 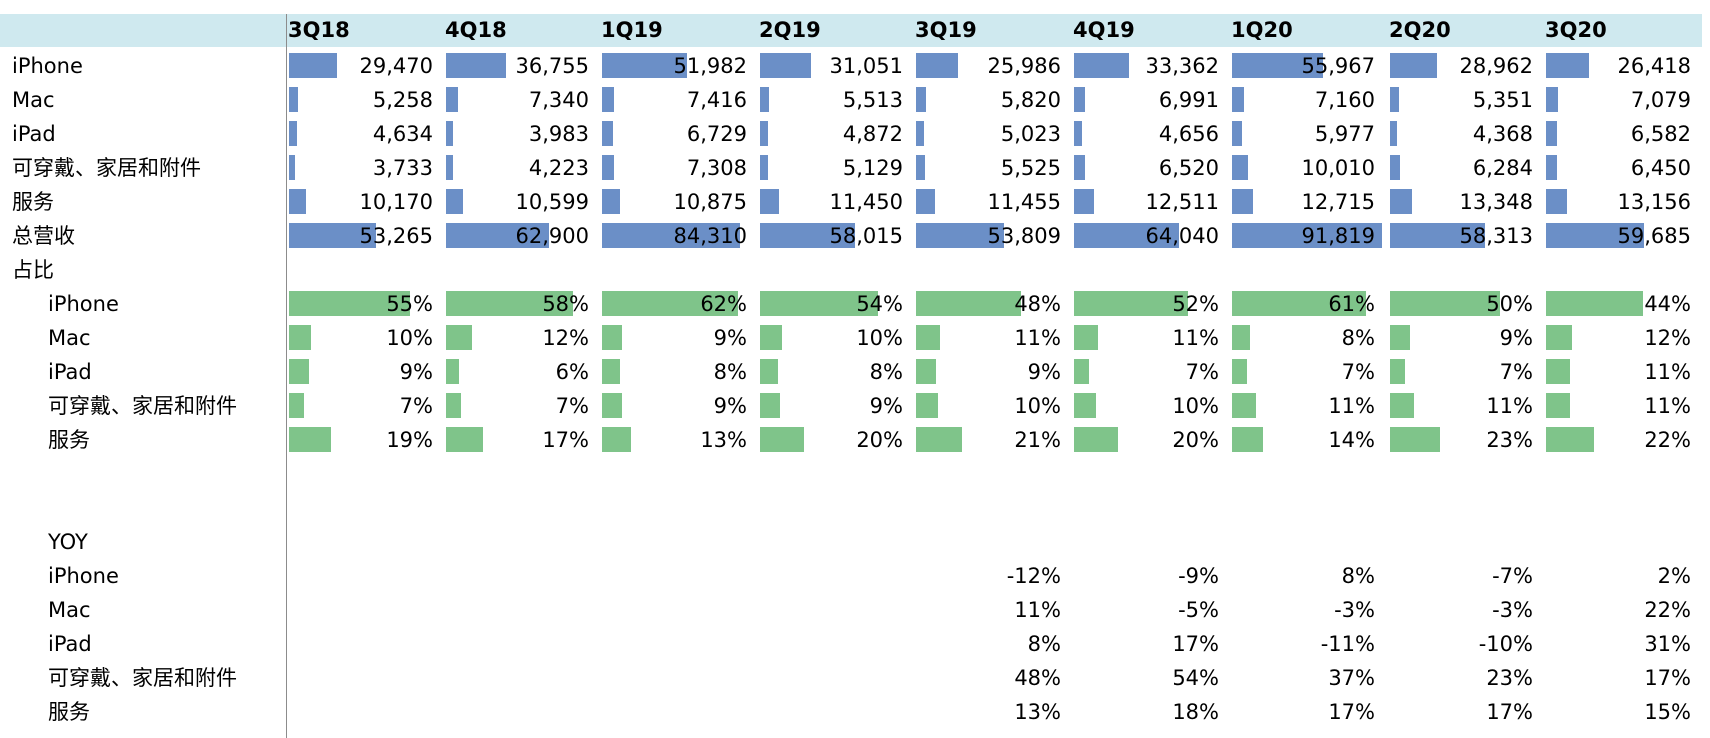 I want to click on revenue-value: 10,010, so click(x=1338, y=168).